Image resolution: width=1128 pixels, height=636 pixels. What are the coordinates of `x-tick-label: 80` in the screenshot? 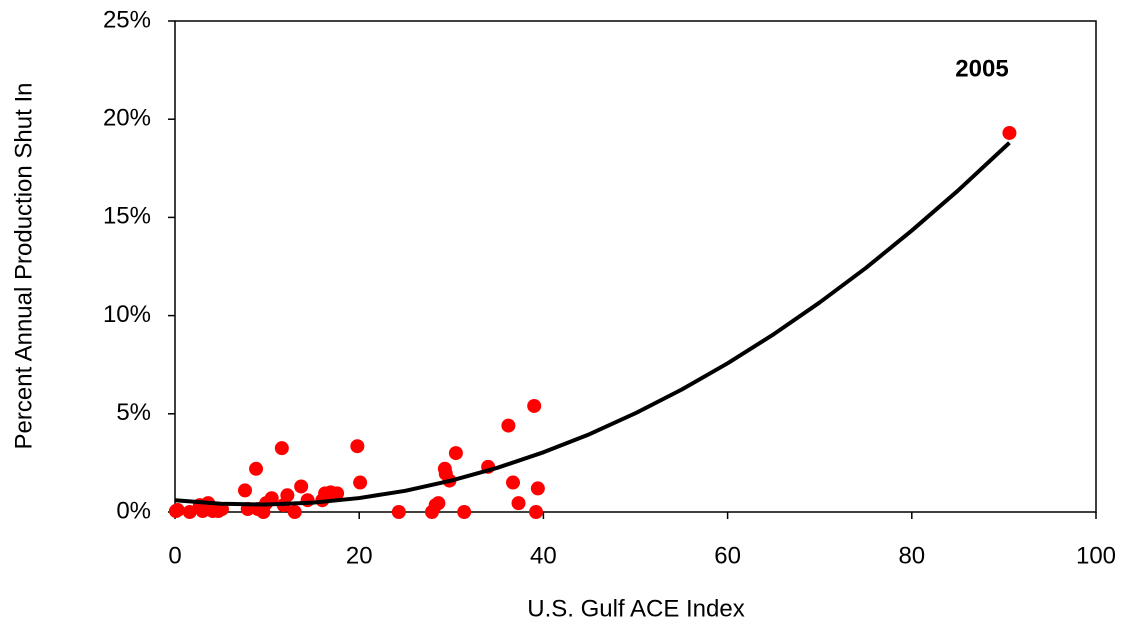 It's located at (911, 555).